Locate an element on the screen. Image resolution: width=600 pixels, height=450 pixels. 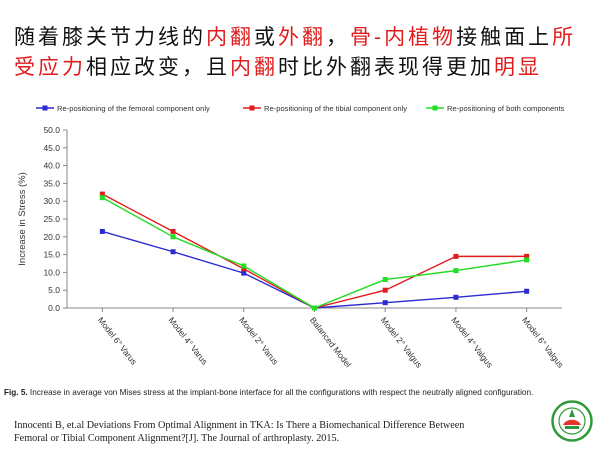
y-tick-label: 15.0 is located at coordinates (51, 255).